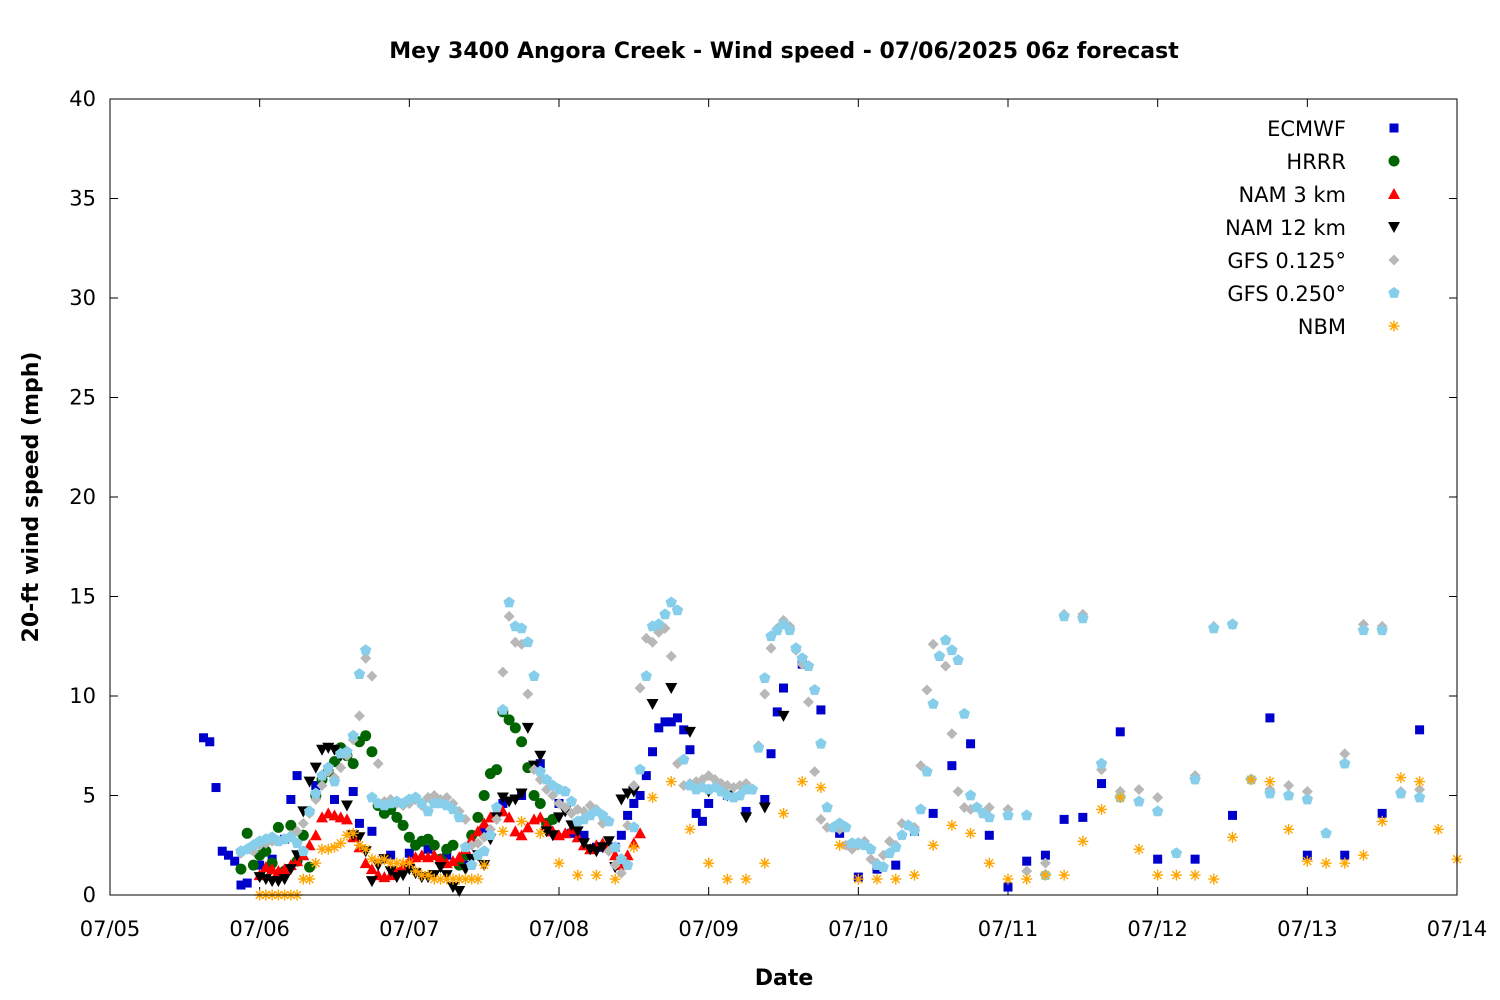 This screenshot has width=1500, height=1000. What do you see at coordinates (397, 791) in the screenshot?
I see `series-hrrr` at bounding box center [397, 791].